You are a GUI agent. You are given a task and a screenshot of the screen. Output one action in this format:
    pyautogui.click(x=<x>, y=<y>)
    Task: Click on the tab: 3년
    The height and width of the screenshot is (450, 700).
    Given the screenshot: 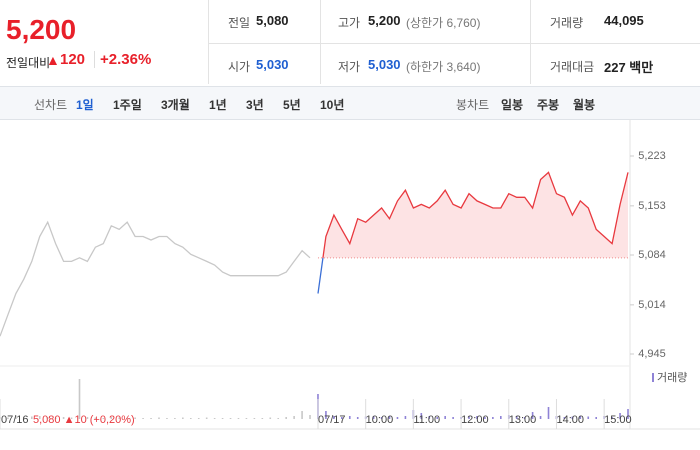 What is the action you would take?
    pyautogui.click(x=255, y=105)
    